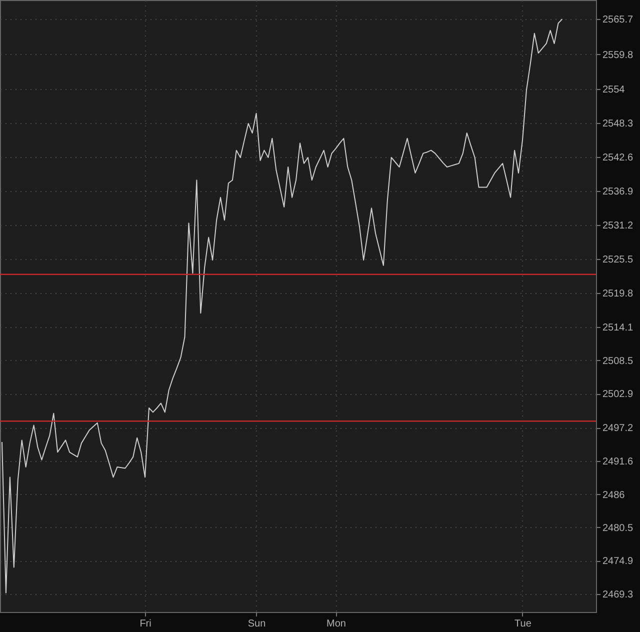 The width and height of the screenshot is (640, 632). Describe the element at coordinates (618, 294) in the screenshot. I see `y-tick-label: 2519.8` at that location.